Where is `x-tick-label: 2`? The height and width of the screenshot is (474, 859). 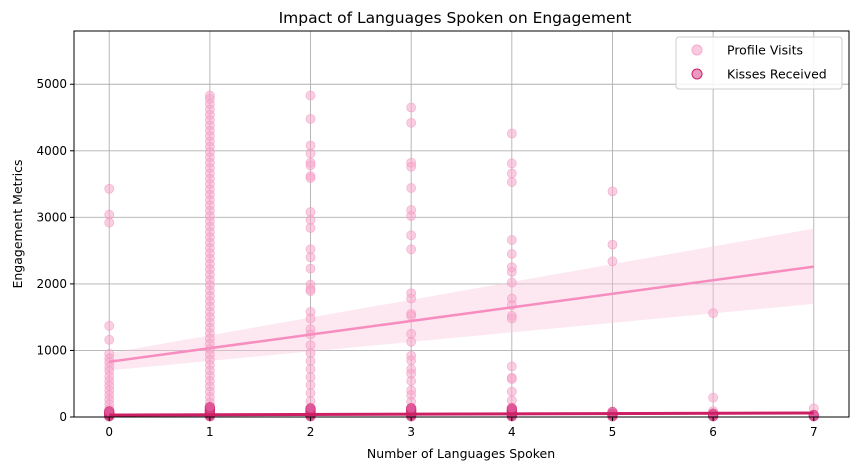 x-tick-label: 2 is located at coordinates (311, 432).